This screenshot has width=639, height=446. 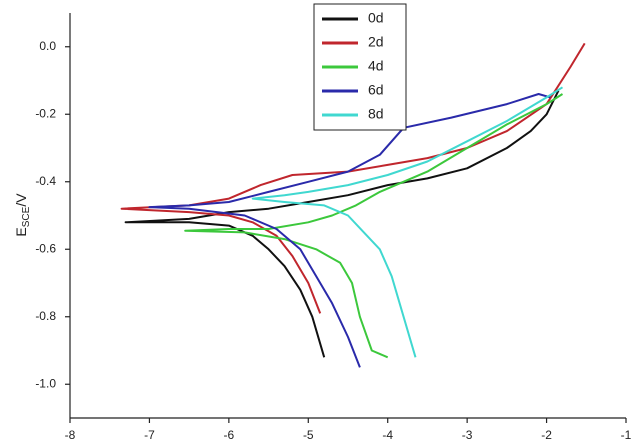 What do you see at coordinates (308, 435) in the screenshot?
I see `x-tick-label: -5` at bounding box center [308, 435].